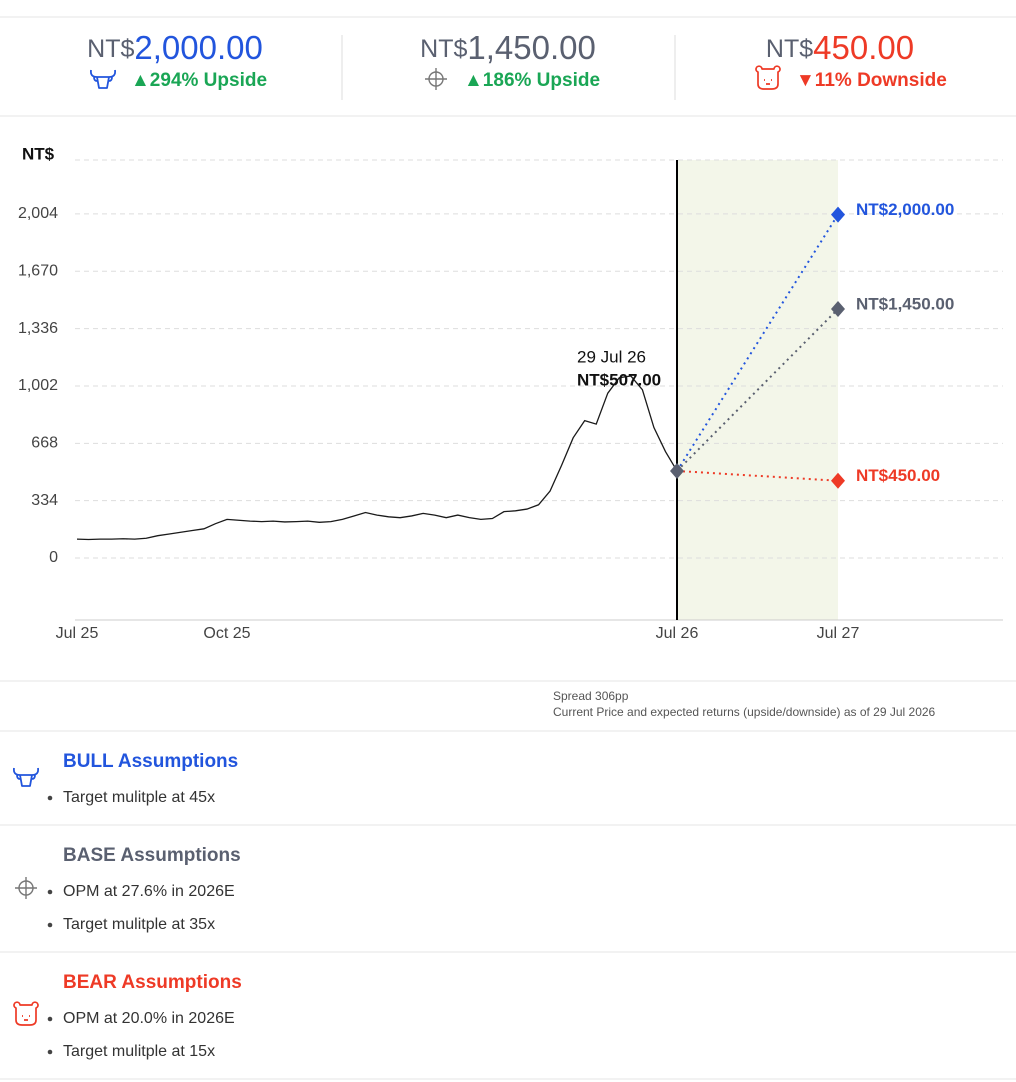 This screenshot has height=1082, width=1016. Describe the element at coordinates (677, 470) in the screenshot. I see `current-marker` at that location.